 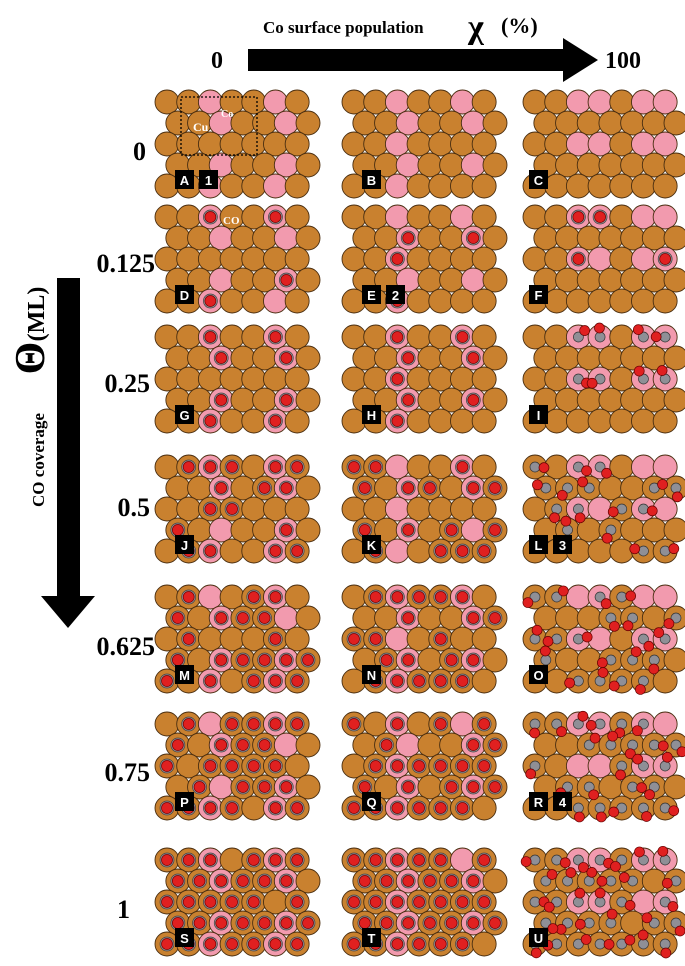 What do you see at coordinates (51, 453) in the screenshot?
I see `theta-axis: Θ (ML) CO coverage` at bounding box center [51, 453].